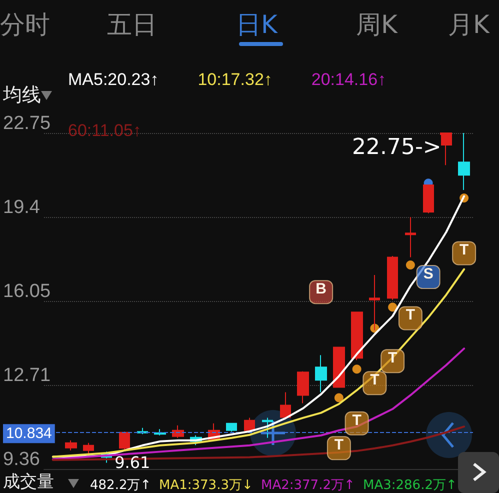 This screenshot has width=499, height=493. What do you see at coordinates (469, 25) in the screenshot?
I see `text: 月K` at bounding box center [469, 25].